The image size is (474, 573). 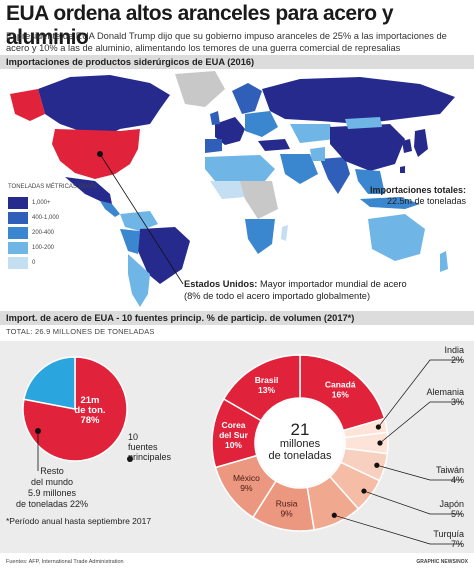 I want to click on map-indonesia, so click(x=390, y=203).